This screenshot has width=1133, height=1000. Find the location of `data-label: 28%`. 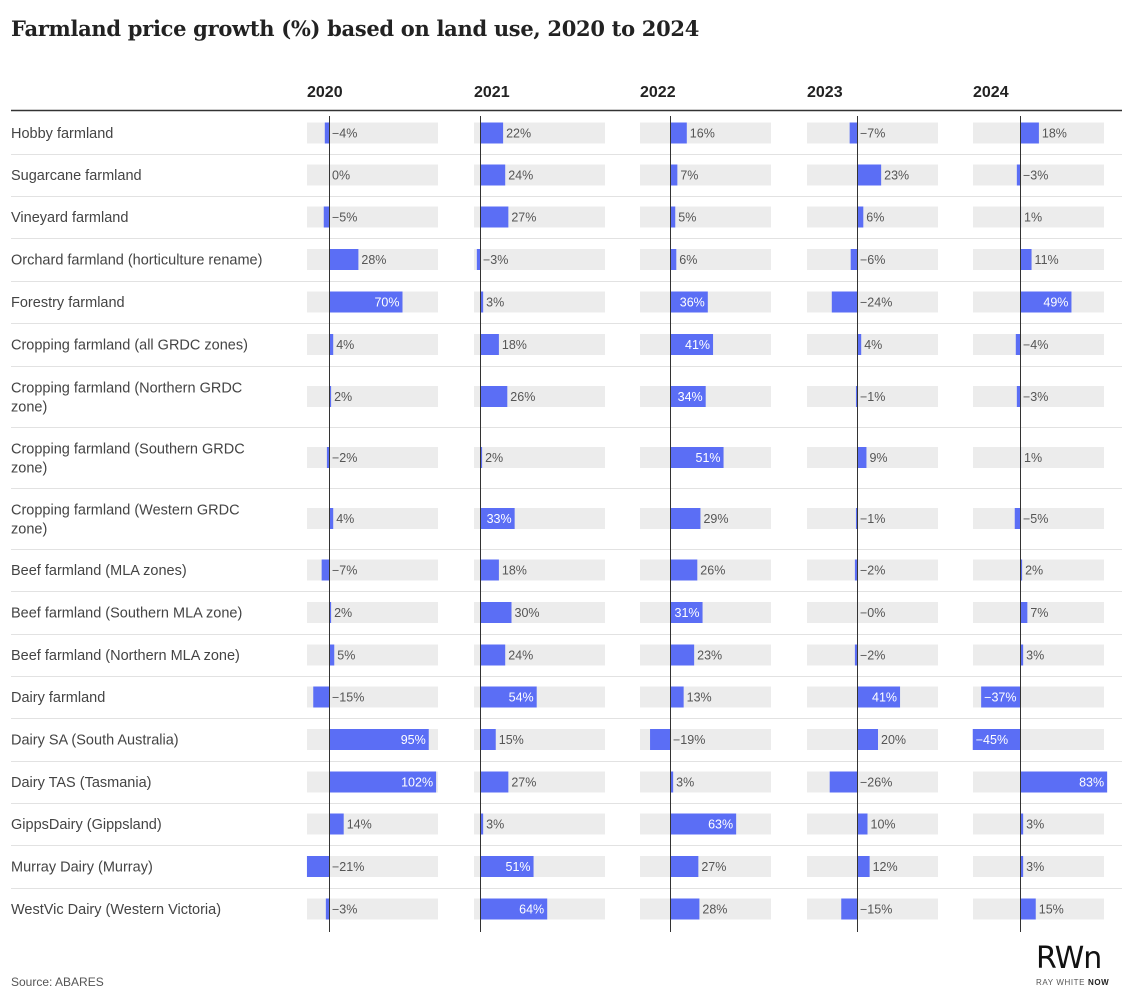

data-label: 28% is located at coordinates (373, 260).